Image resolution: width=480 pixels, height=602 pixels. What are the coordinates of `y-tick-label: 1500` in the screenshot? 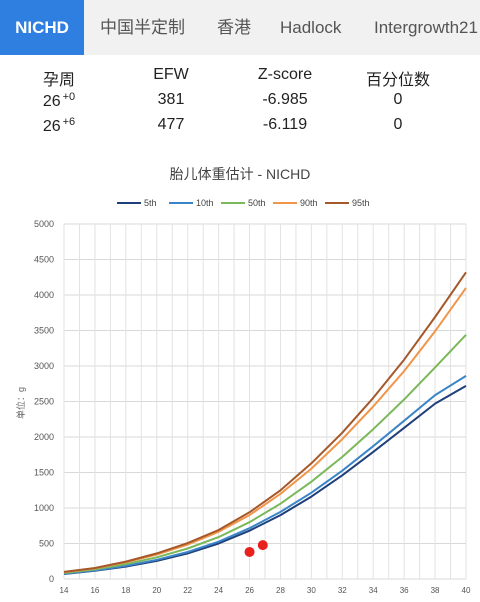 It's located at (44, 473).